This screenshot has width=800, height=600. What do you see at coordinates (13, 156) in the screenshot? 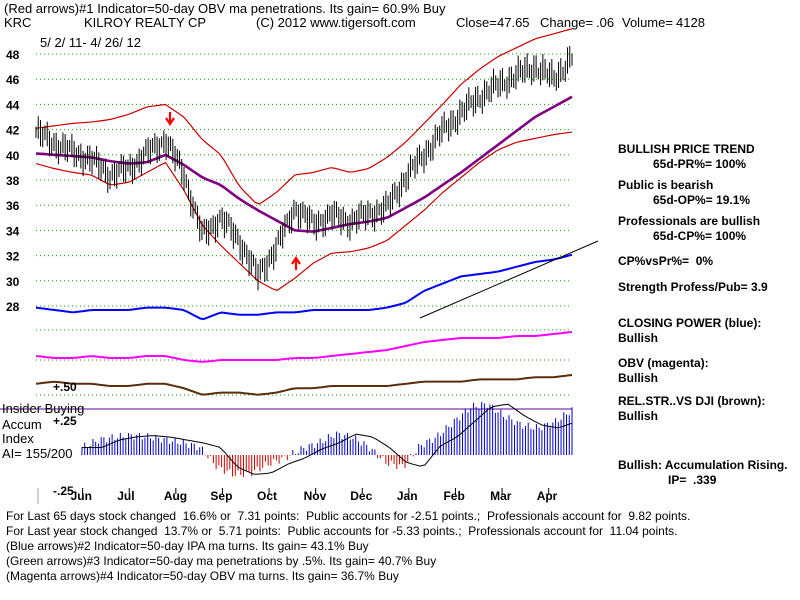
I see `y-tick-label: 40` at bounding box center [13, 156].